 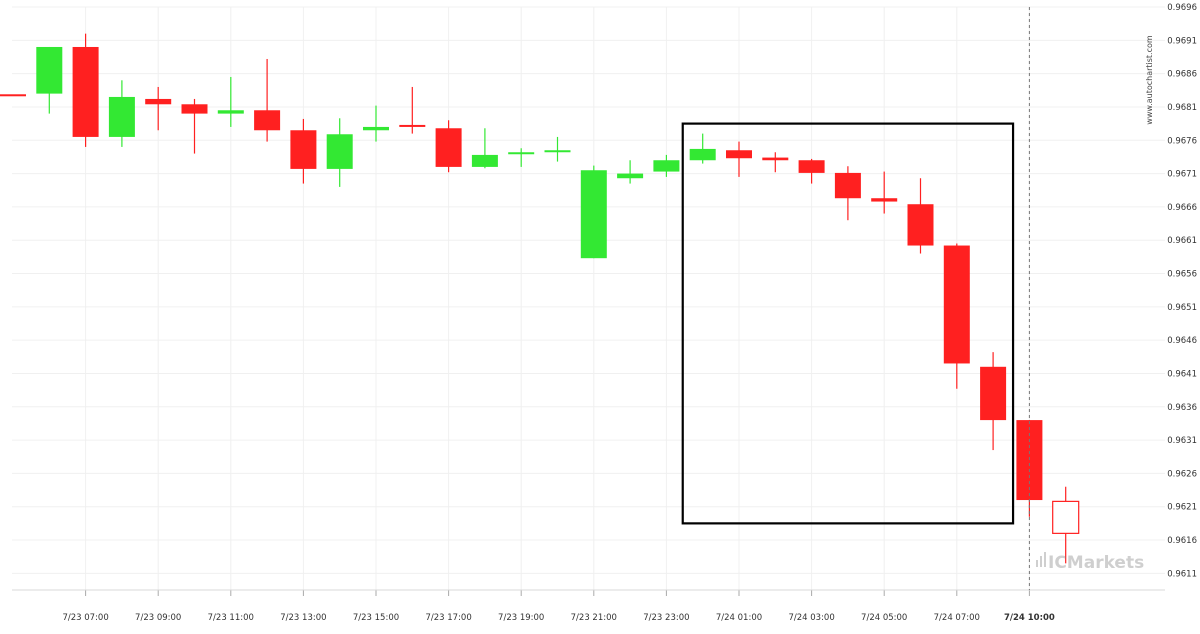 I want to click on y-tick-label: 0.9656, so click(x=1182, y=275).